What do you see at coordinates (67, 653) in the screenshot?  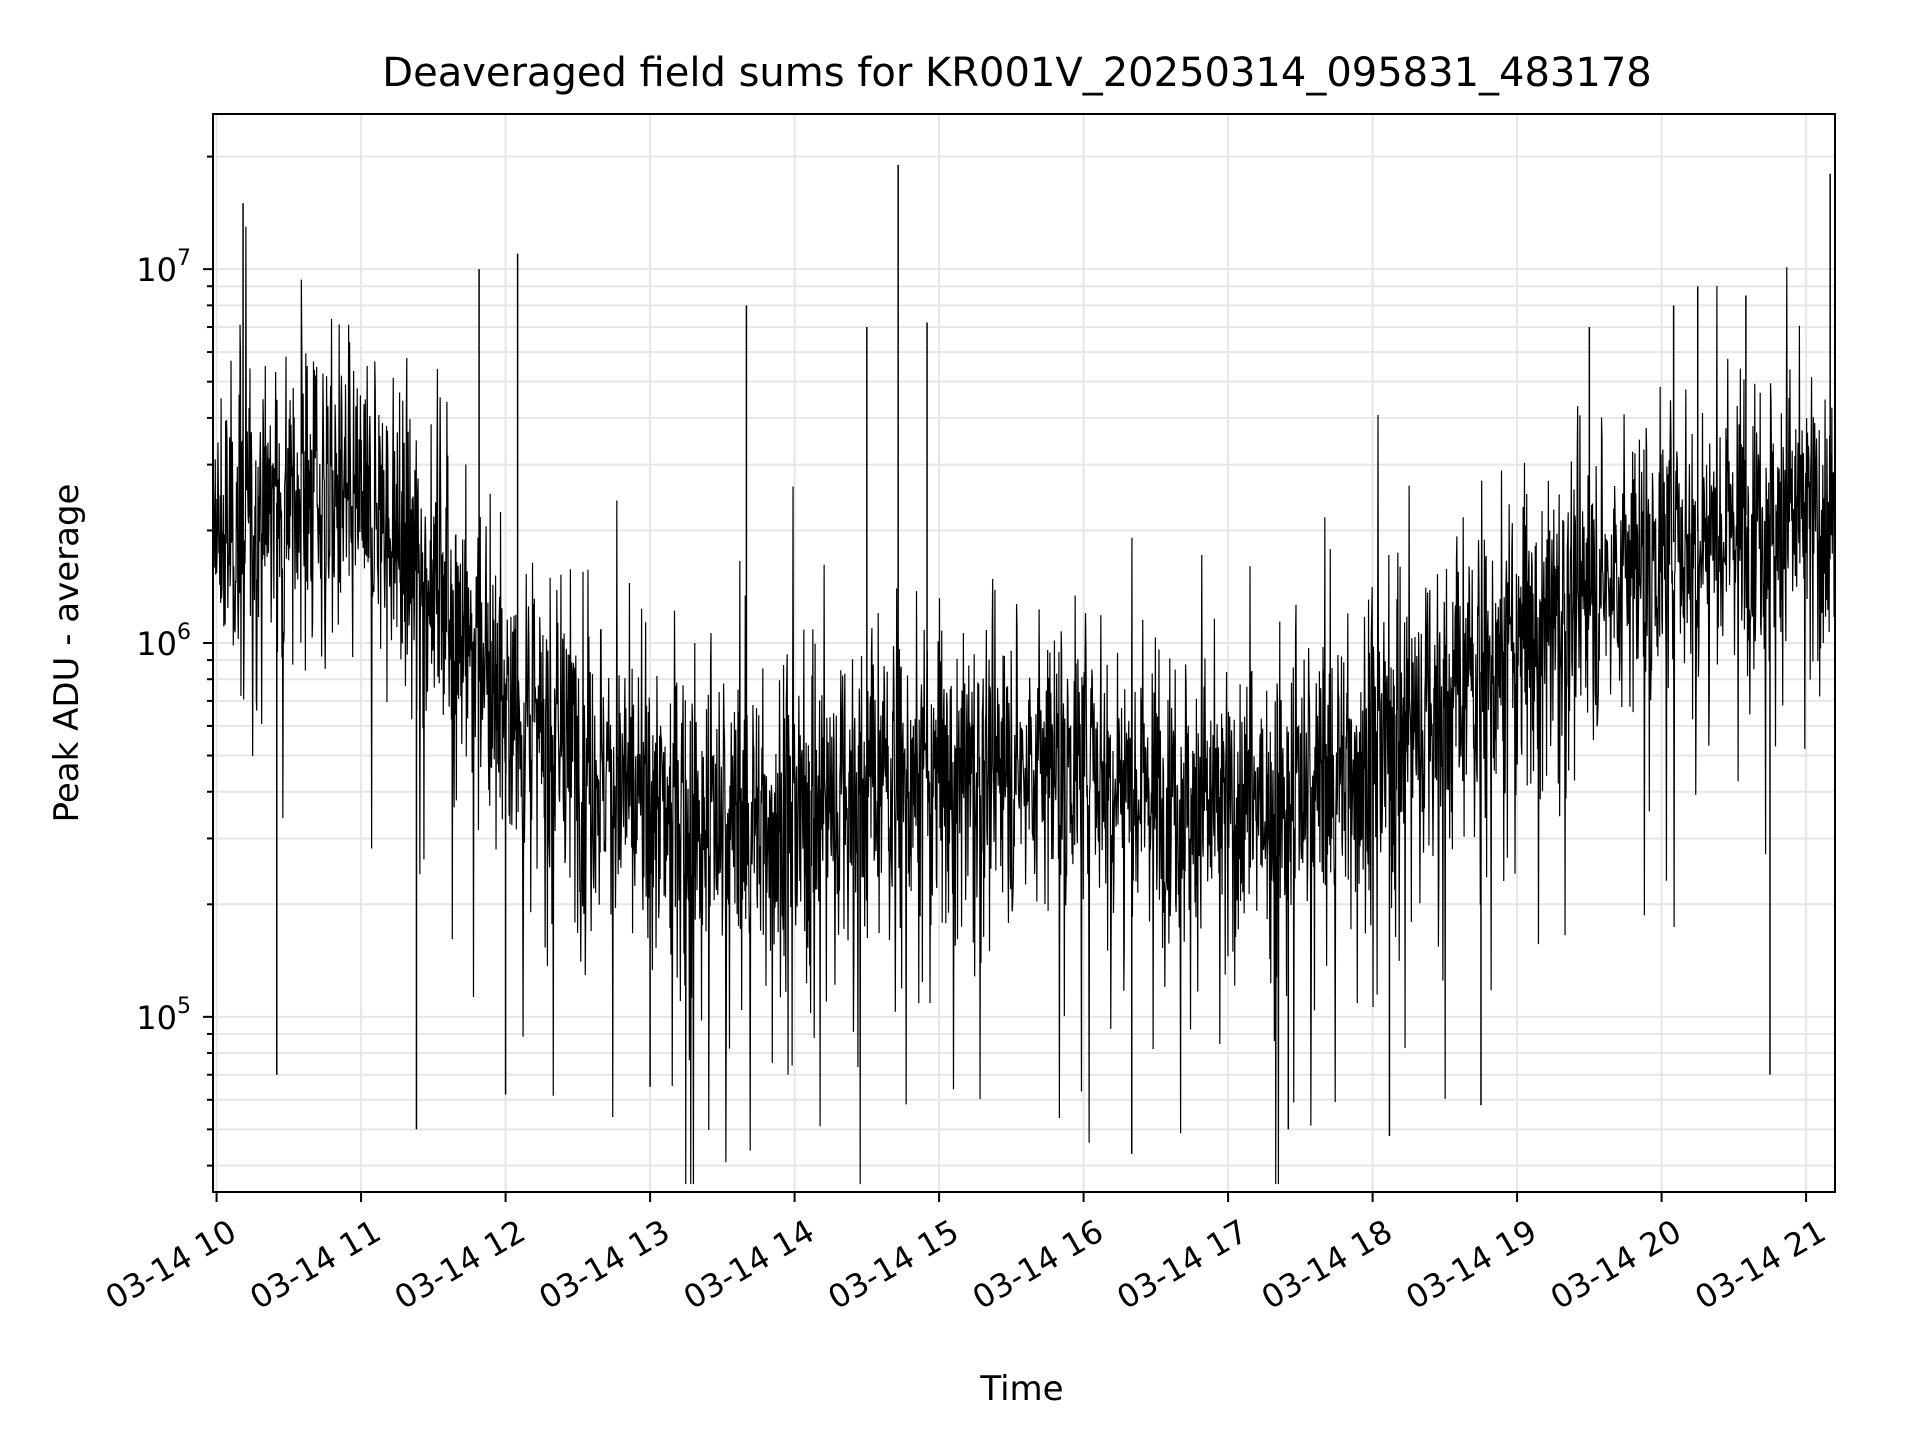 I see `y-axis-label: Peak ADU - average` at bounding box center [67, 653].